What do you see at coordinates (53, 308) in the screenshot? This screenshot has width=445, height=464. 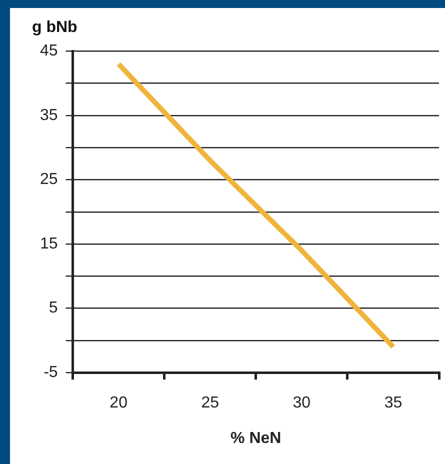 I see `y-tick-label: 5` at bounding box center [53, 308].